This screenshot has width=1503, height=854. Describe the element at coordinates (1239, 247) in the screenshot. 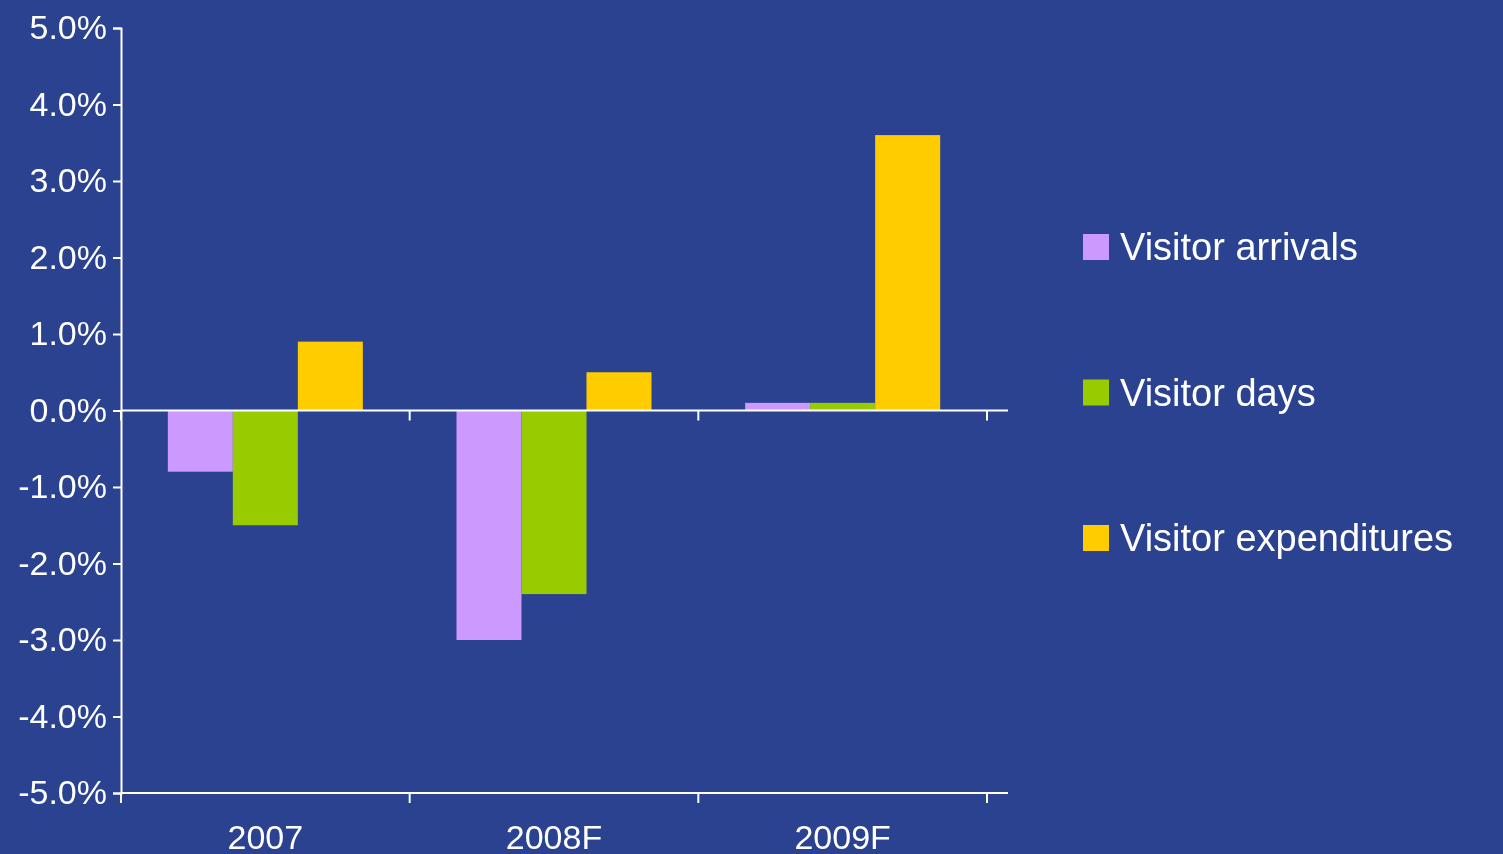

I see `legend-label: Visitor arrivals` at that location.